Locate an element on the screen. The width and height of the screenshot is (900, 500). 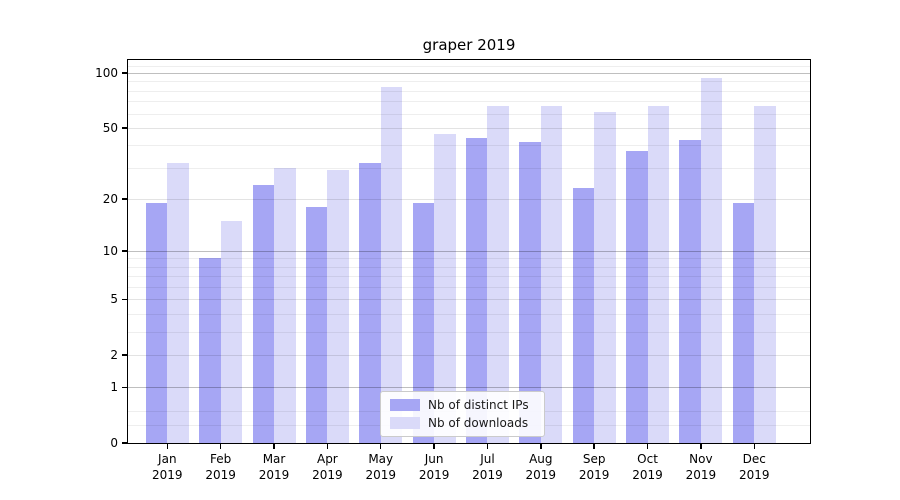
y-tick-label: 2 is located at coordinates (114, 354).